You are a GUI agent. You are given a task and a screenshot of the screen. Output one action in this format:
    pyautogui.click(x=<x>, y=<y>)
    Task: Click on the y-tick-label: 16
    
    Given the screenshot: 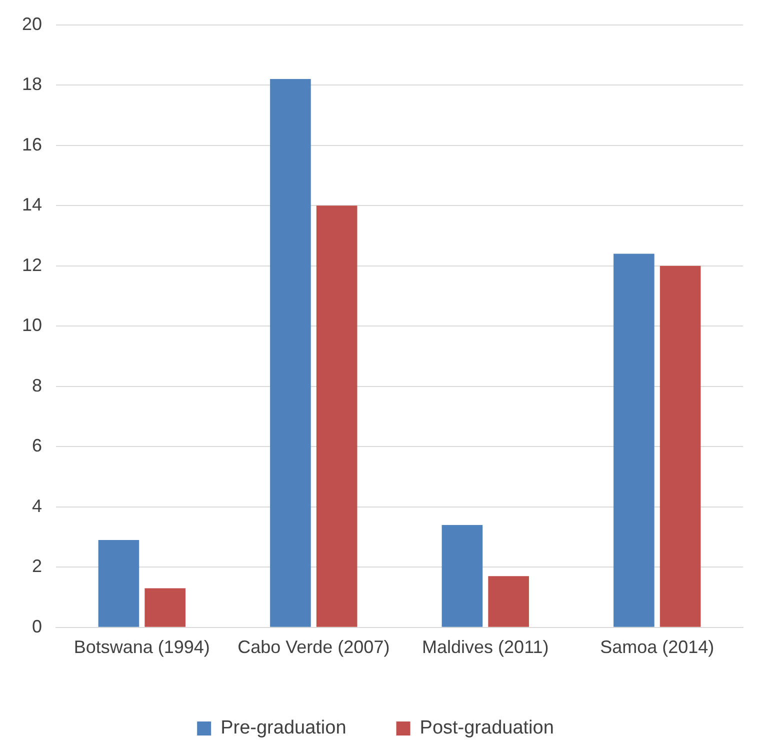 What is the action you would take?
    pyautogui.click(x=32, y=144)
    